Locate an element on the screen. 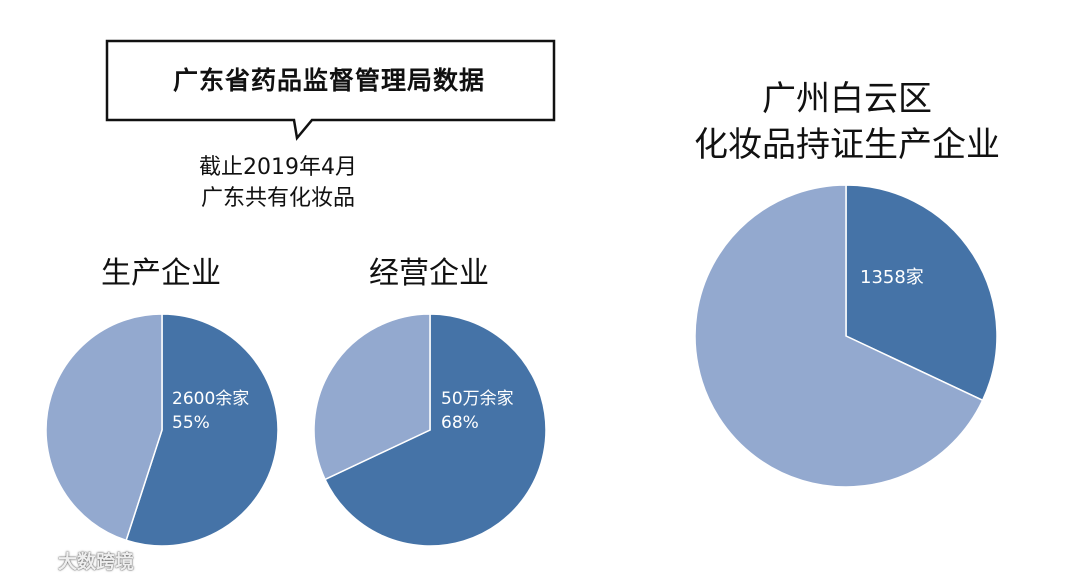  speech-bubble-shape is located at coordinates (330, 90).